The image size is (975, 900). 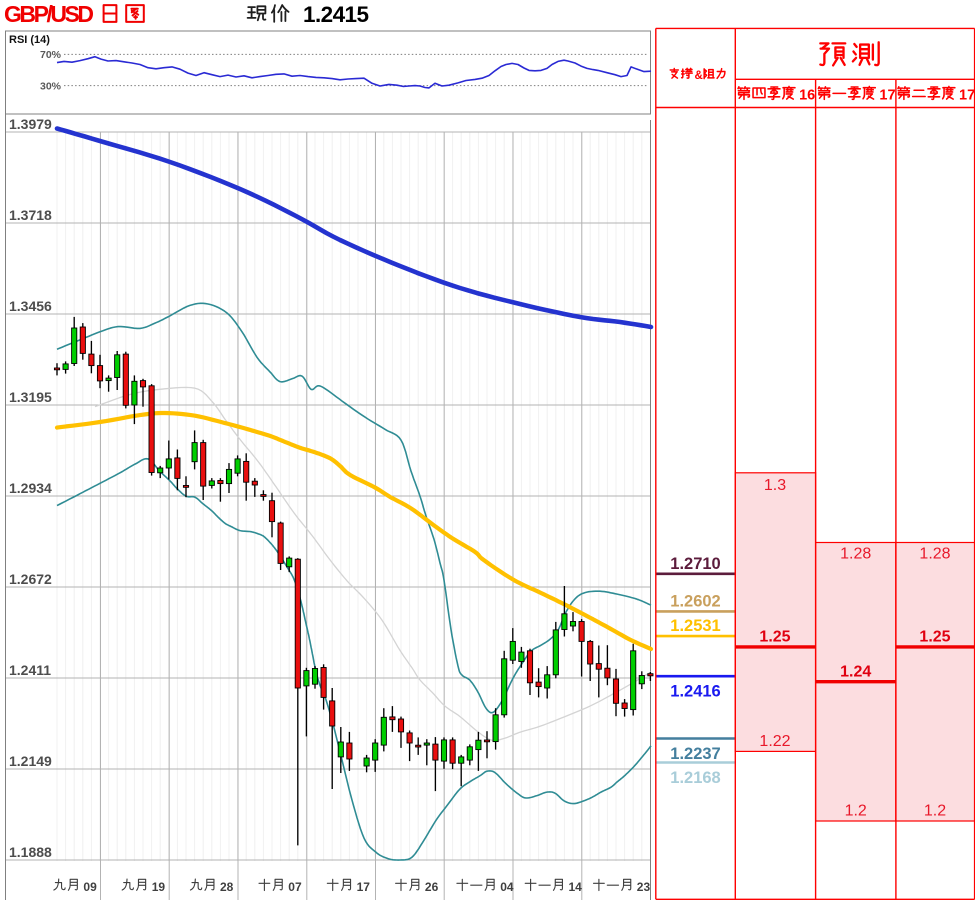 What do you see at coordinates (30, 579) in the screenshot?
I see `svg-text: 1.2672` at bounding box center [30, 579].